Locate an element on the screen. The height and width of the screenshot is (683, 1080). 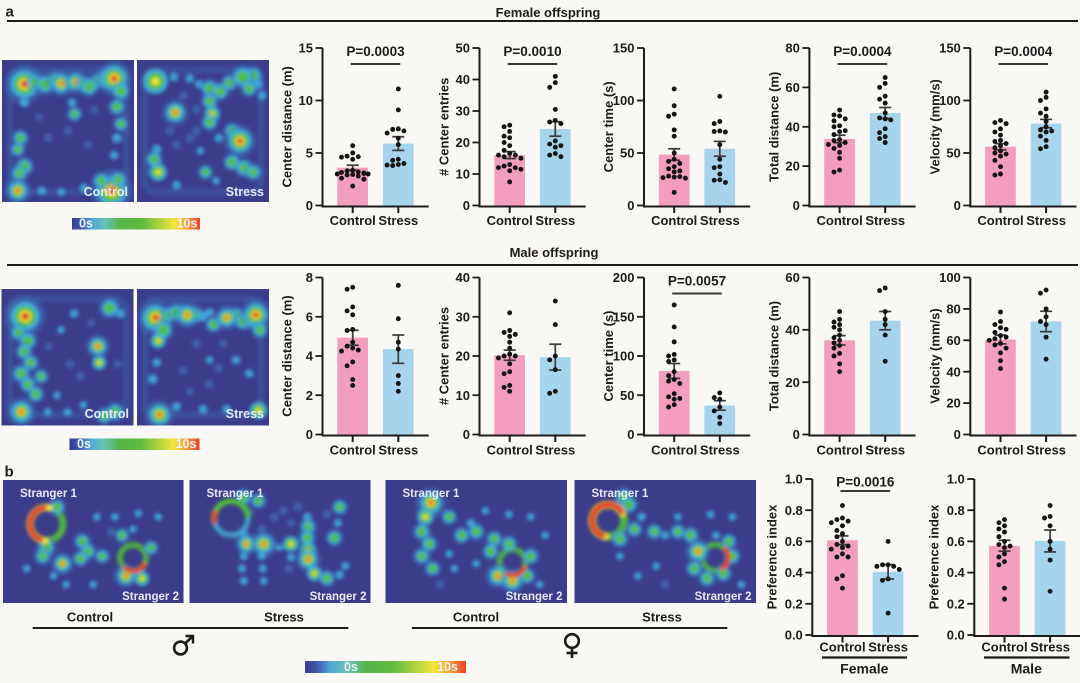
svg-text: P=0.0057 is located at coordinates (697, 281).